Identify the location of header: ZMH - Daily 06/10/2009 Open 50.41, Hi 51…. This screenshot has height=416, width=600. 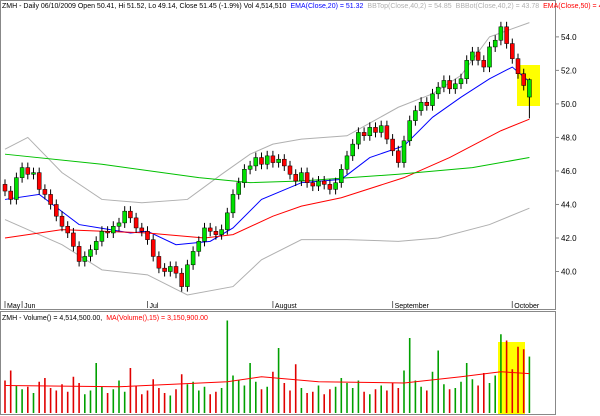
(301, 6).